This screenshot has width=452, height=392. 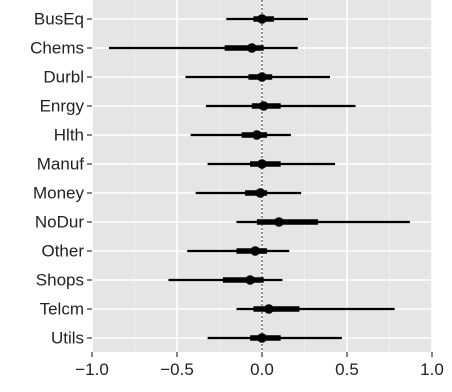 I want to click on y-tick-label: Hlth, so click(x=69, y=135).